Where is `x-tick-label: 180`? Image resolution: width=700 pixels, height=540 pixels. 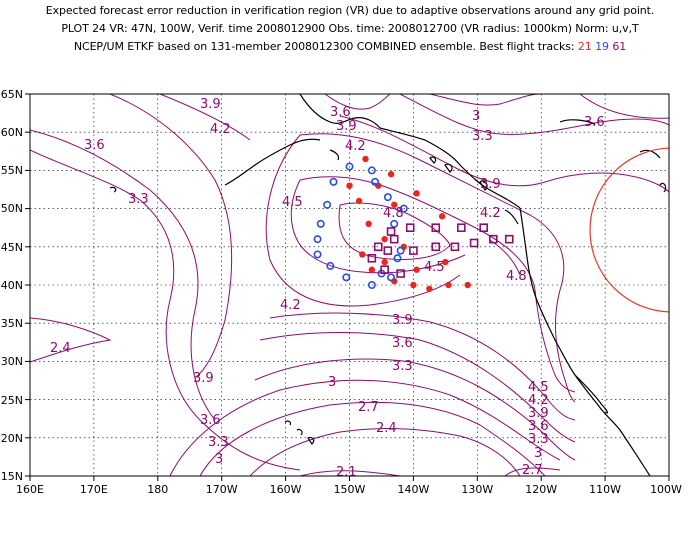
x-tick-label: 180 is located at coordinates (157, 489).